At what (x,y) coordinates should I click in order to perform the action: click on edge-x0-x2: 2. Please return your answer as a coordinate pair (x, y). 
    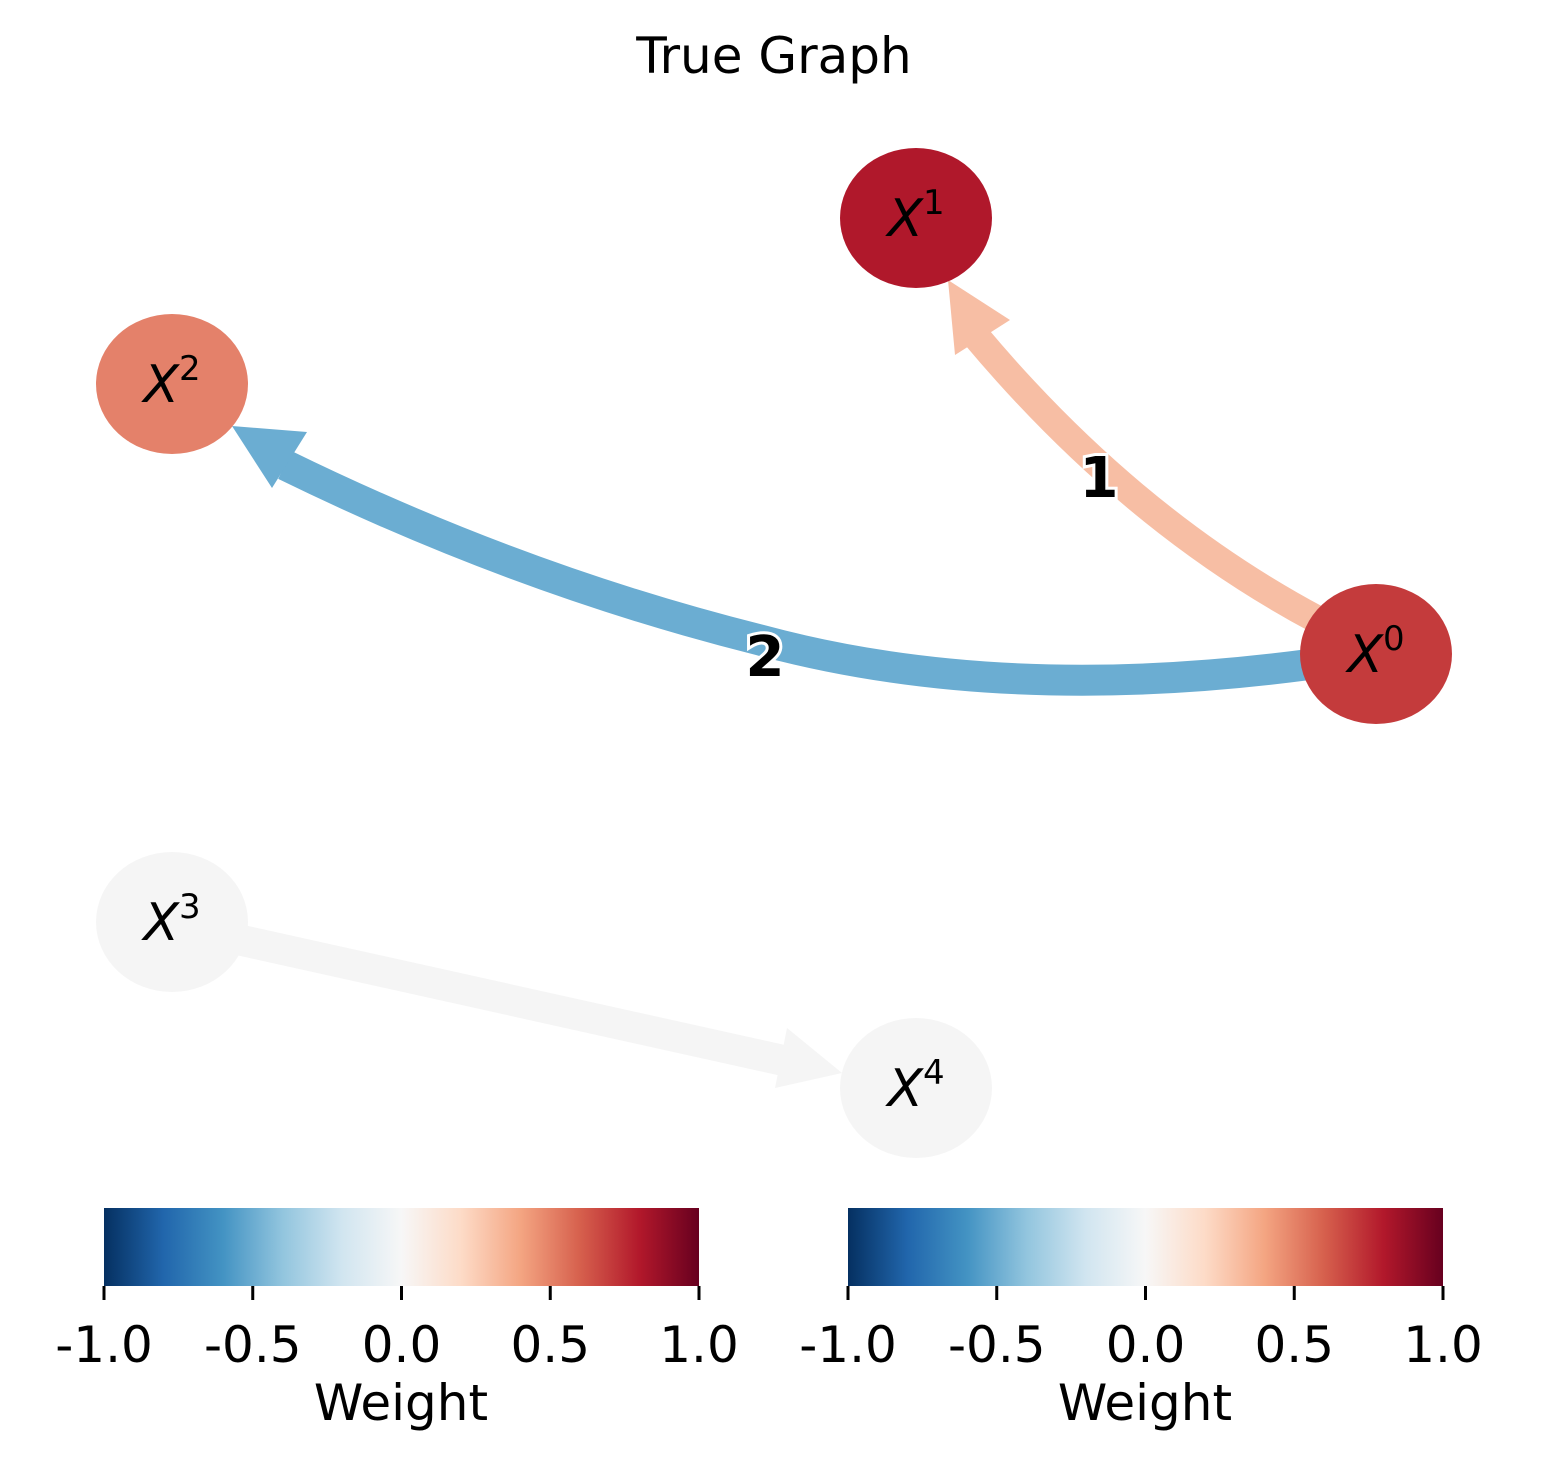
    Looking at the image, I should click on (770, 561).